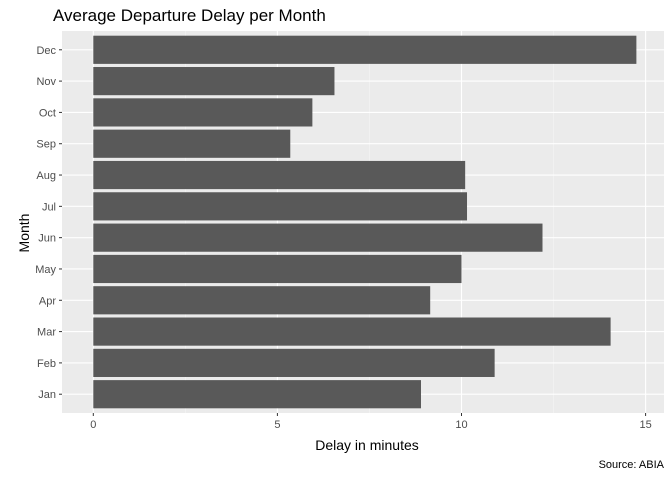 This screenshot has height=480, width=672. What do you see at coordinates (46, 51) in the screenshot?
I see `y-tick-label: Dec` at bounding box center [46, 51].